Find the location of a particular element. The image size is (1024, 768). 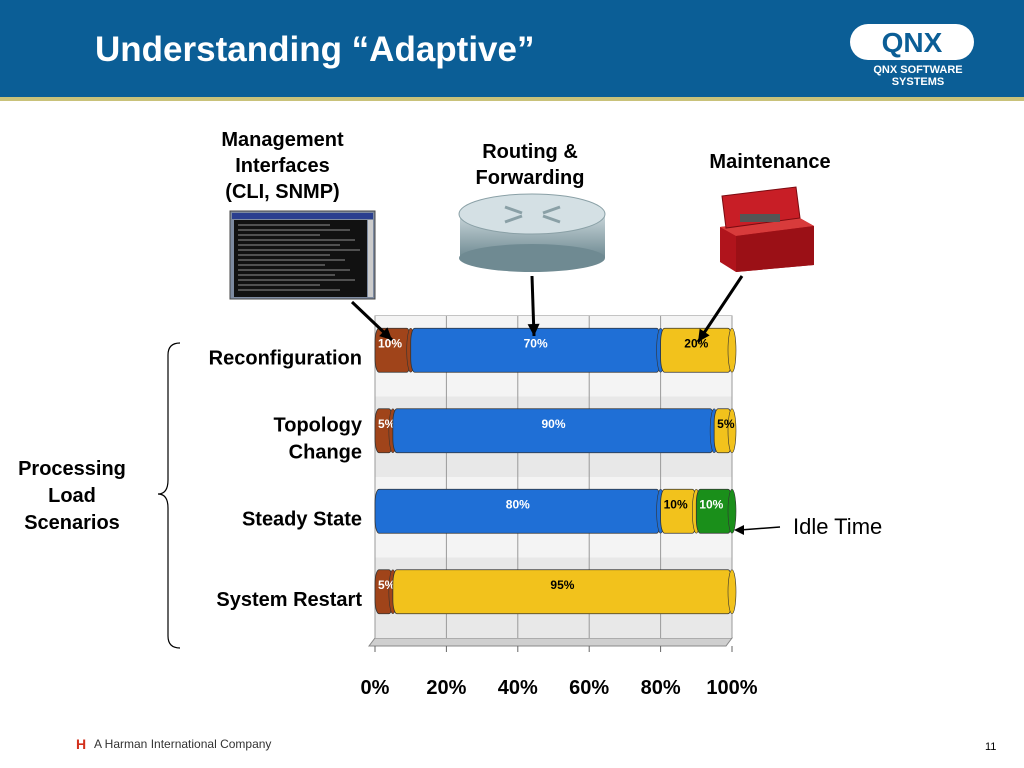

category-label: Reconfiguration is located at coordinates (285, 358).